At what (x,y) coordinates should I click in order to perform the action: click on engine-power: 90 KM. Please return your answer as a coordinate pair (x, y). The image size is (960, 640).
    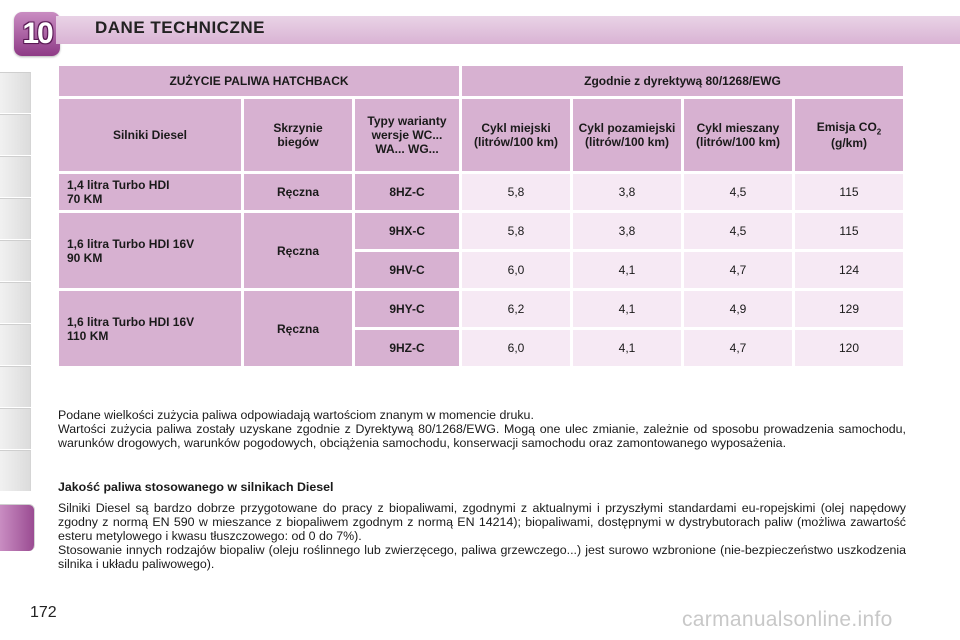
    Looking at the image, I should click on (85, 257).